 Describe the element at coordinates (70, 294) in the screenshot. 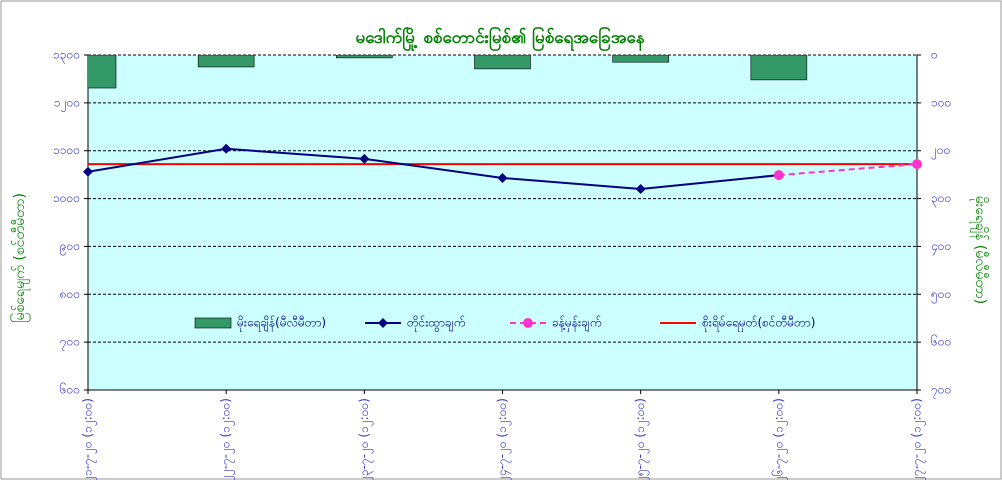

I see `y-tick-label: ၈၀၀` at that location.